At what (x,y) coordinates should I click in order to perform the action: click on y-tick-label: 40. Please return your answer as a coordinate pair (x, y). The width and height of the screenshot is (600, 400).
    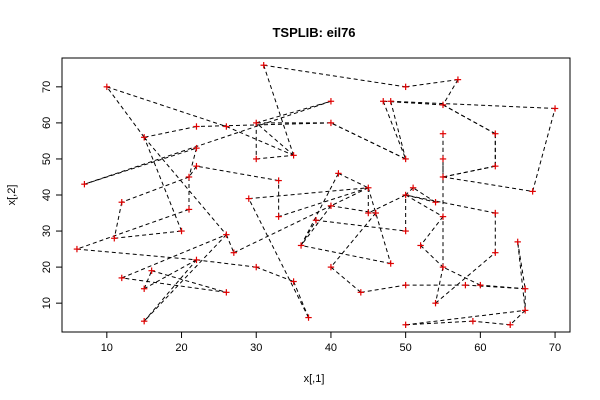
    Looking at the image, I should click on (47, 195).